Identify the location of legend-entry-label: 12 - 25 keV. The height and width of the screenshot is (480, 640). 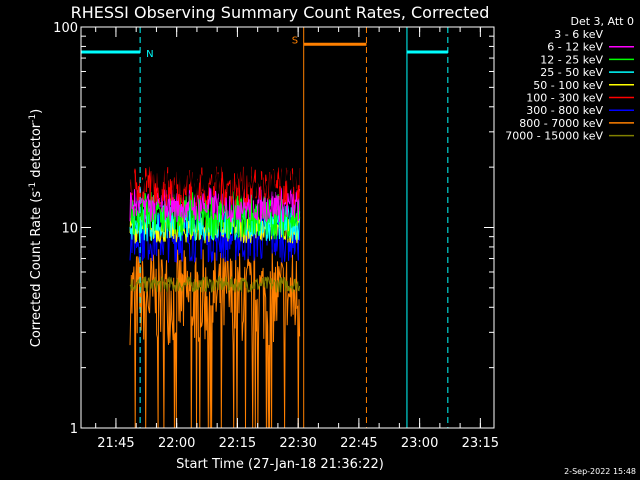
(571, 59).